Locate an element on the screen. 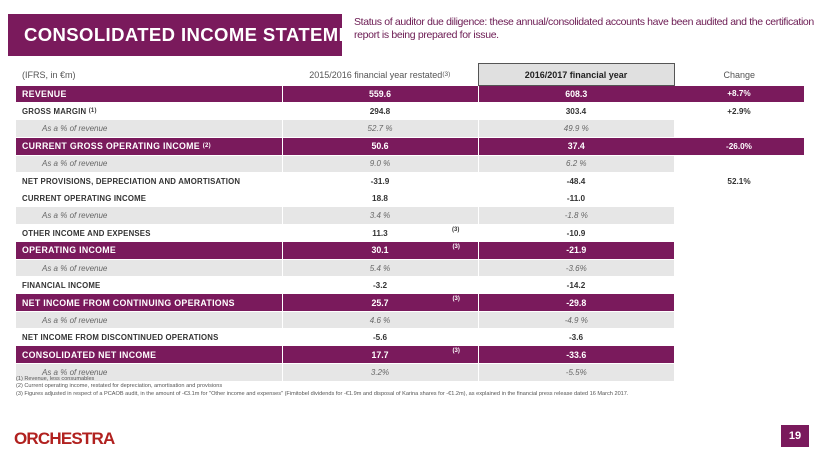  value-2016-2017: 6.2 % is located at coordinates (575, 164).